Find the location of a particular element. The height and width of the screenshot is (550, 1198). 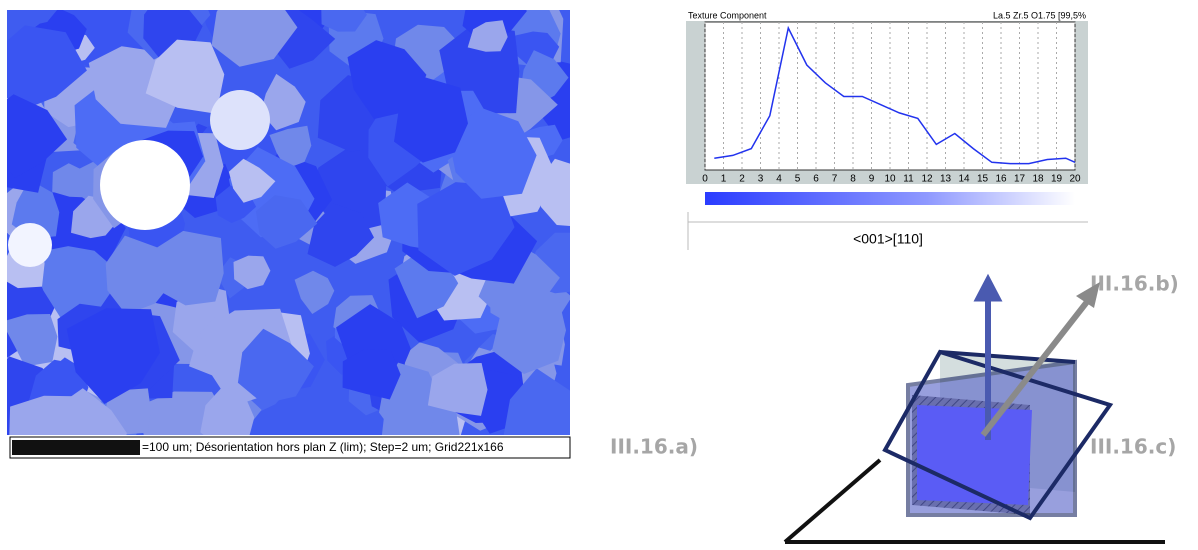

chart: 0 1 2 3 4 5 6 7 8 9 10 11 12 13 14 15 16 17 18 19 20 is located at coordinates (891, 103).